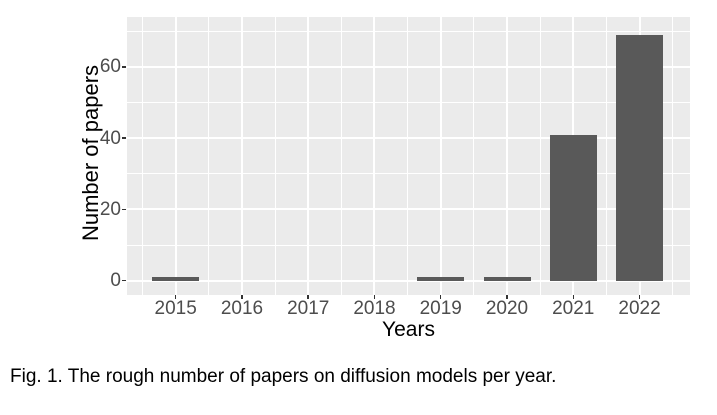 The image size is (717, 415). What do you see at coordinates (440, 308) in the screenshot?
I see `x-tick-label: 2019` at bounding box center [440, 308].